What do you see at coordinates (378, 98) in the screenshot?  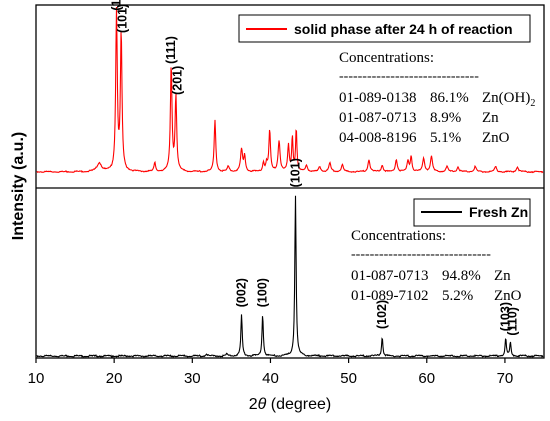 I see `concentration-code: 01-089-0138` at bounding box center [378, 98].